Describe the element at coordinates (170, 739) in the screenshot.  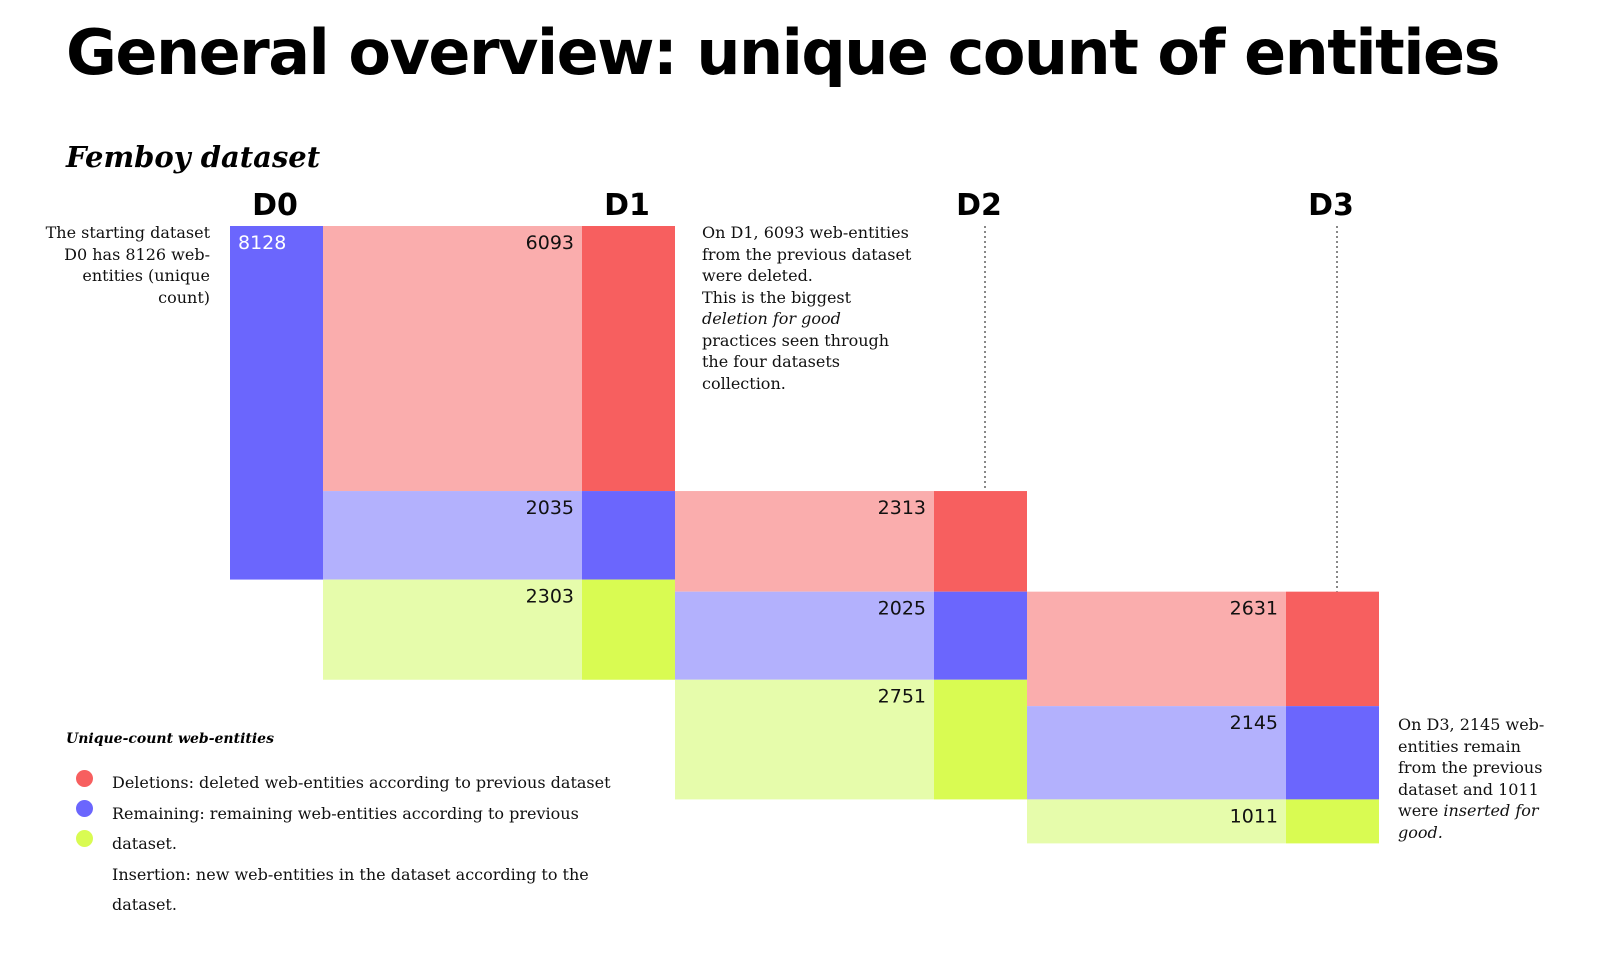
I see `legend-title: Unique-count web-entities` at that location.